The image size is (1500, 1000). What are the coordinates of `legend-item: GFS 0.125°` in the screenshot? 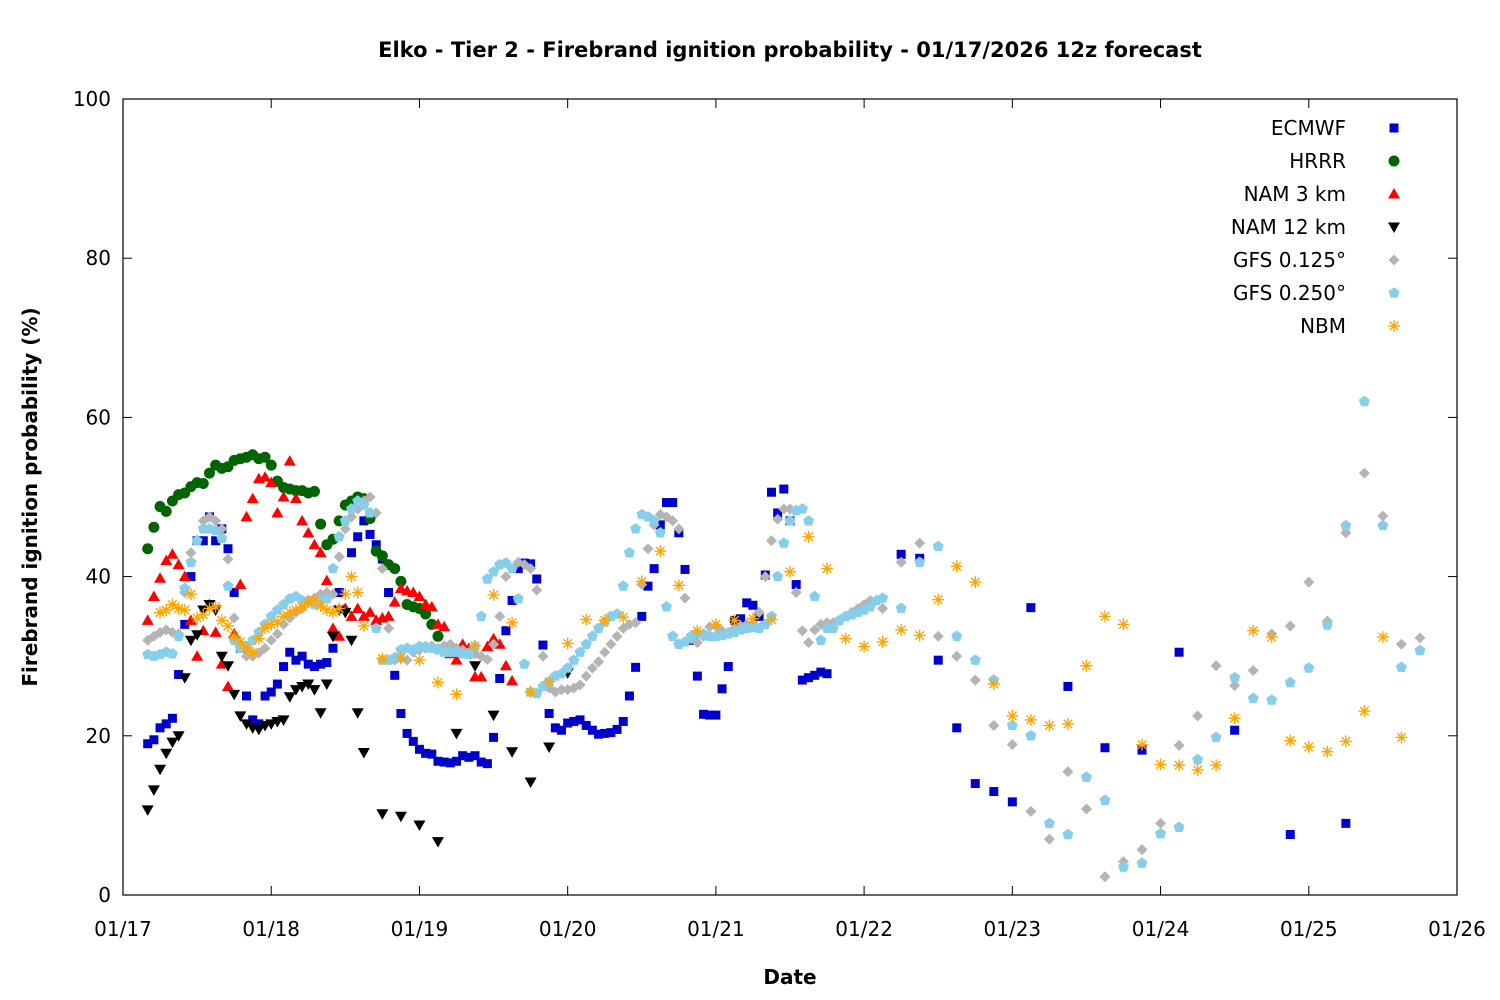 It's located at (1316, 260).